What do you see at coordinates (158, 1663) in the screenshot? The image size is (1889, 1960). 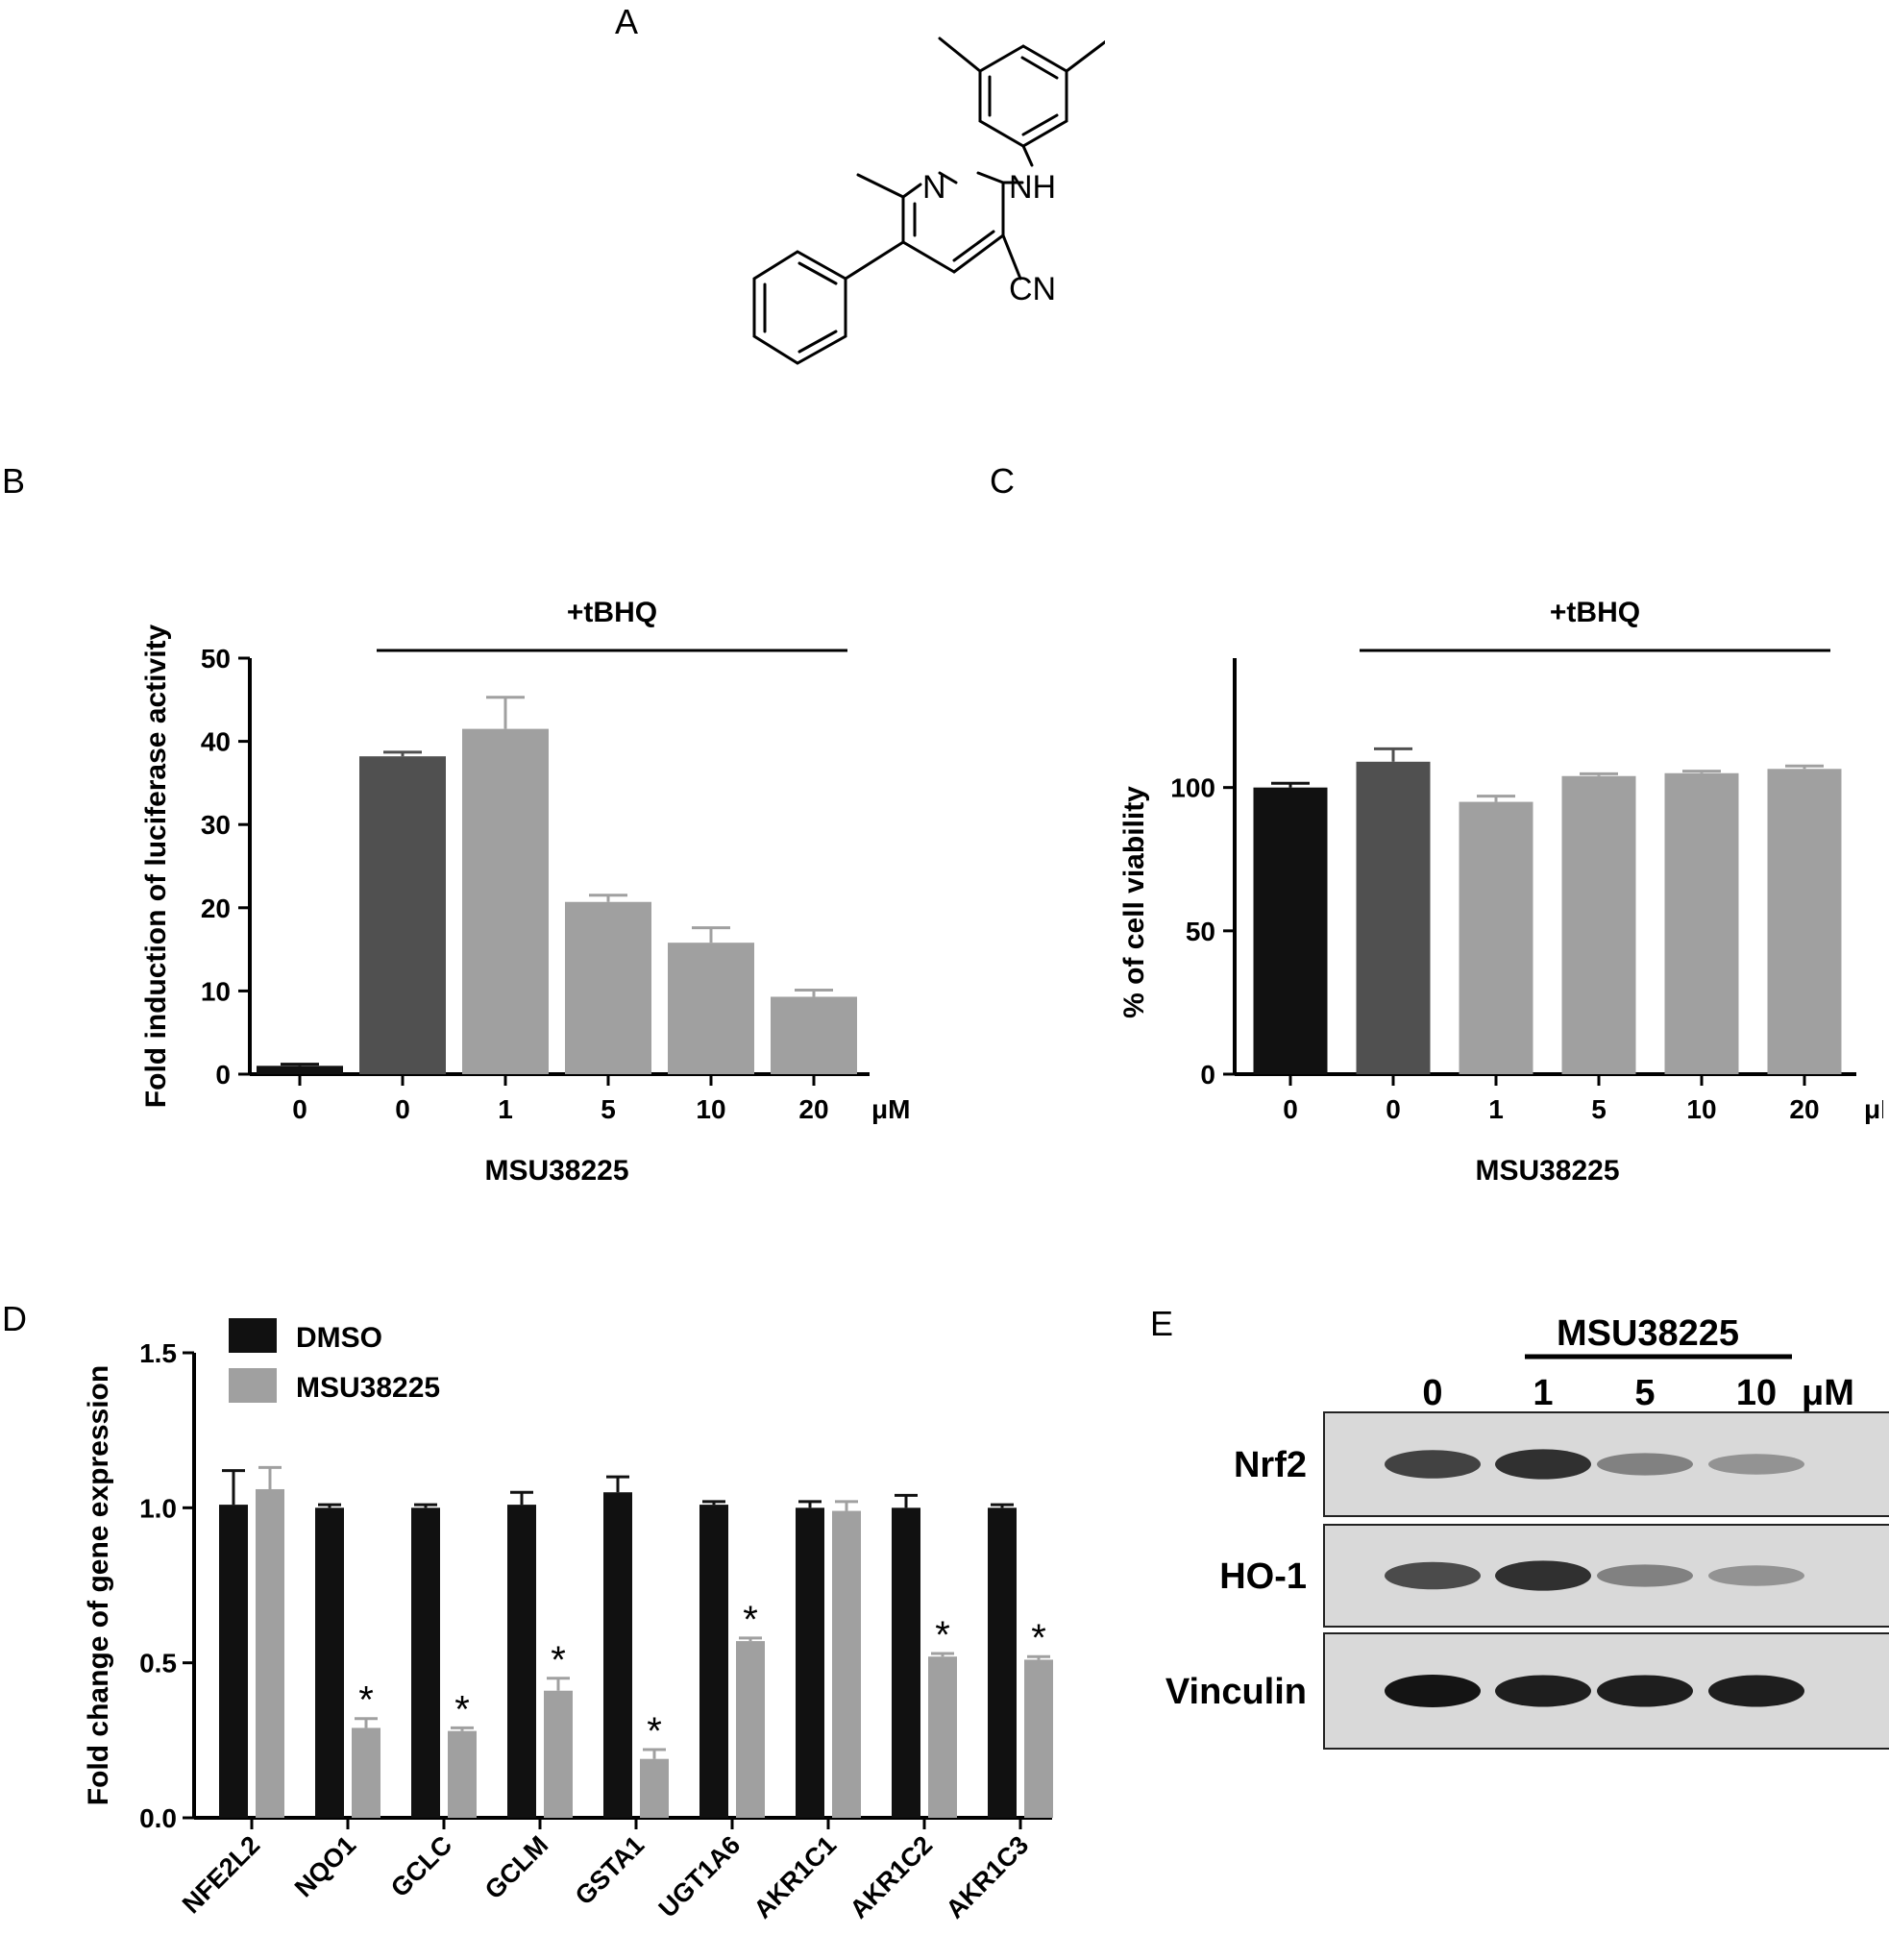 I see `chart-d-ytick-label: 0.5` at bounding box center [158, 1663].